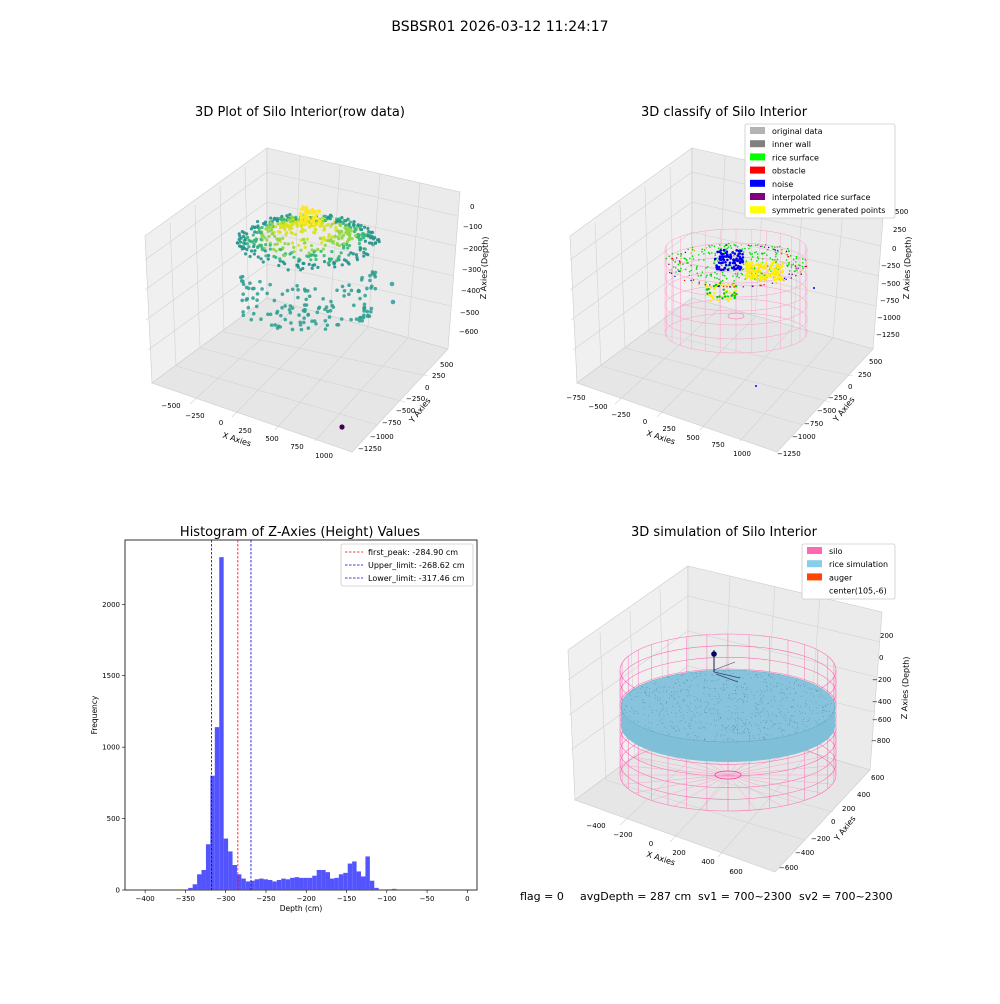 The width and height of the screenshot is (1000, 1004). I want to click on histogram-plot-area, so click(301, 715).